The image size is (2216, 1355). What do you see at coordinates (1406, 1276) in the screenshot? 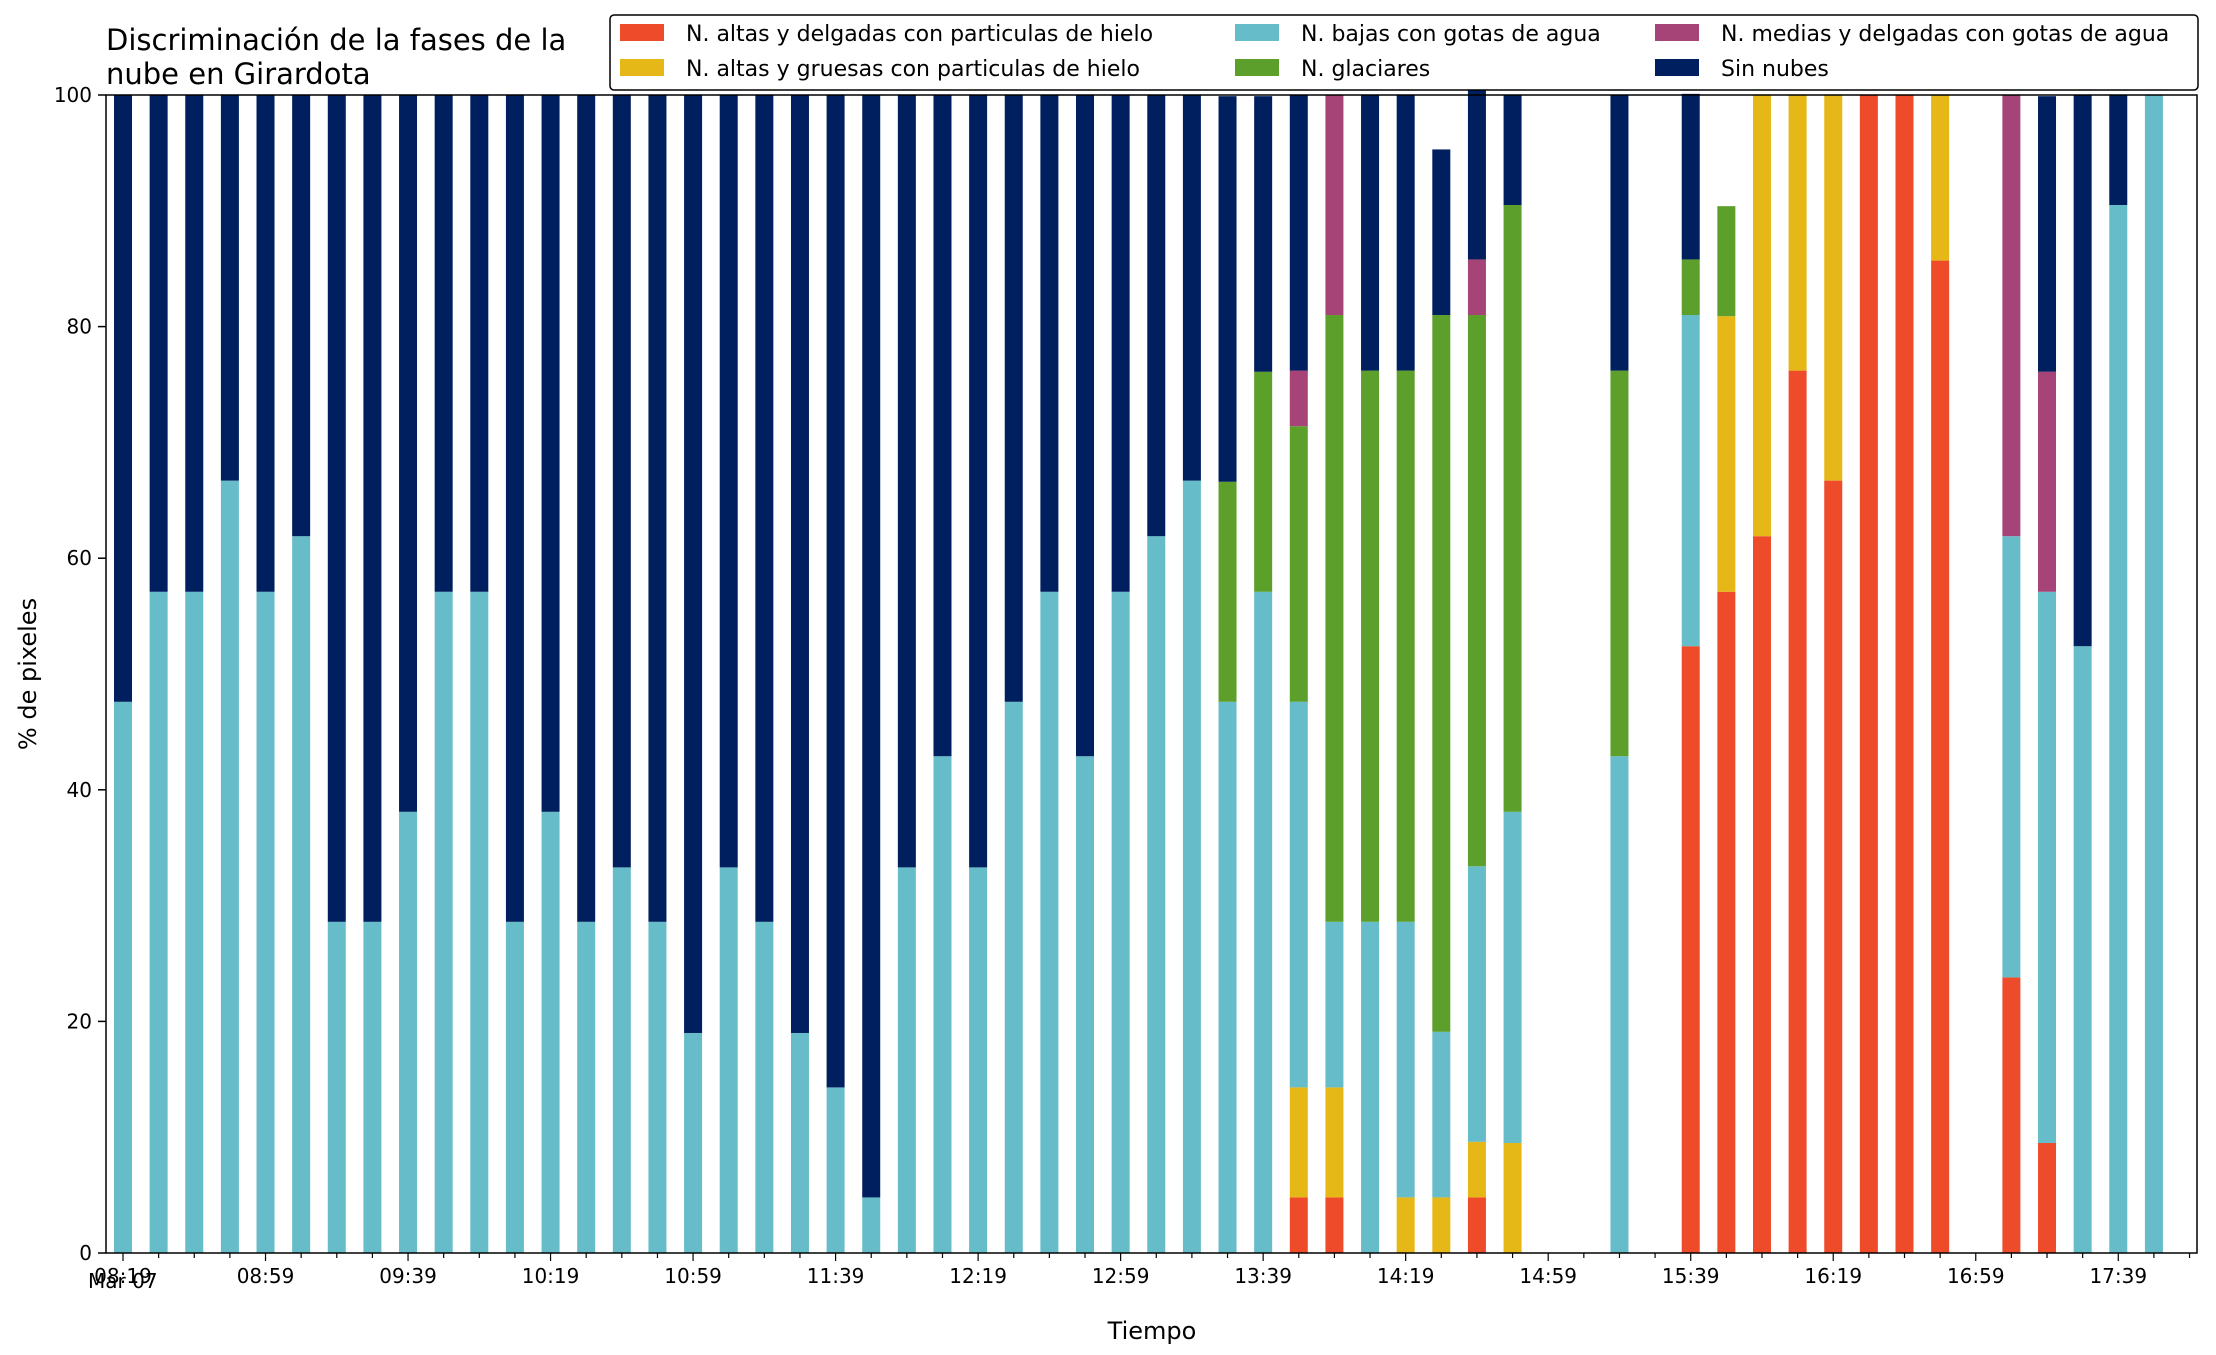
I see `x-tick-label: 14:19` at bounding box center [1406, 1276].